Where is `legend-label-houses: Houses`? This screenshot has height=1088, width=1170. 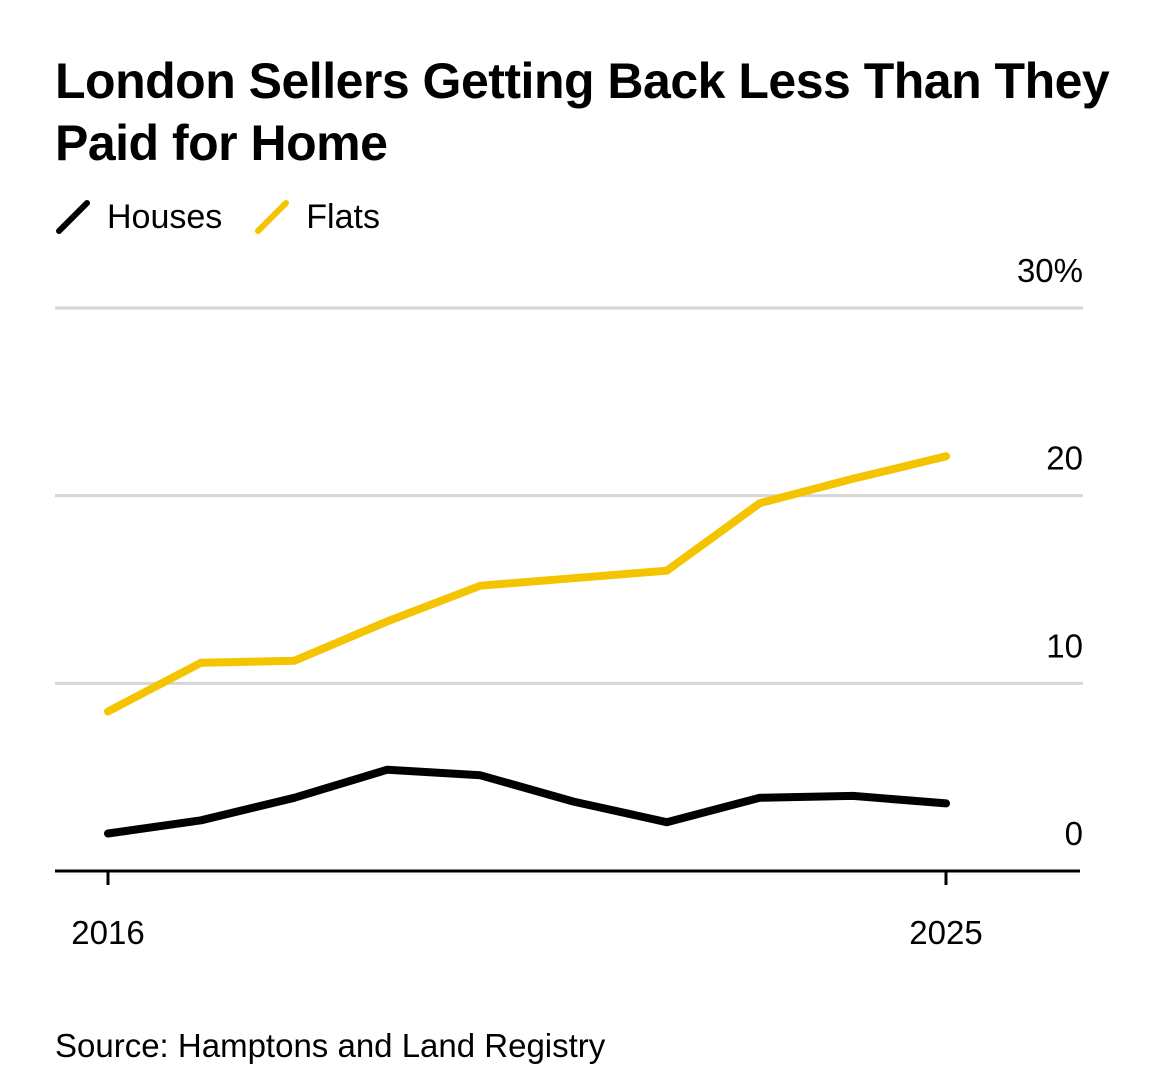
legend-label-houses: Houses is located at coordinates (165, 216).